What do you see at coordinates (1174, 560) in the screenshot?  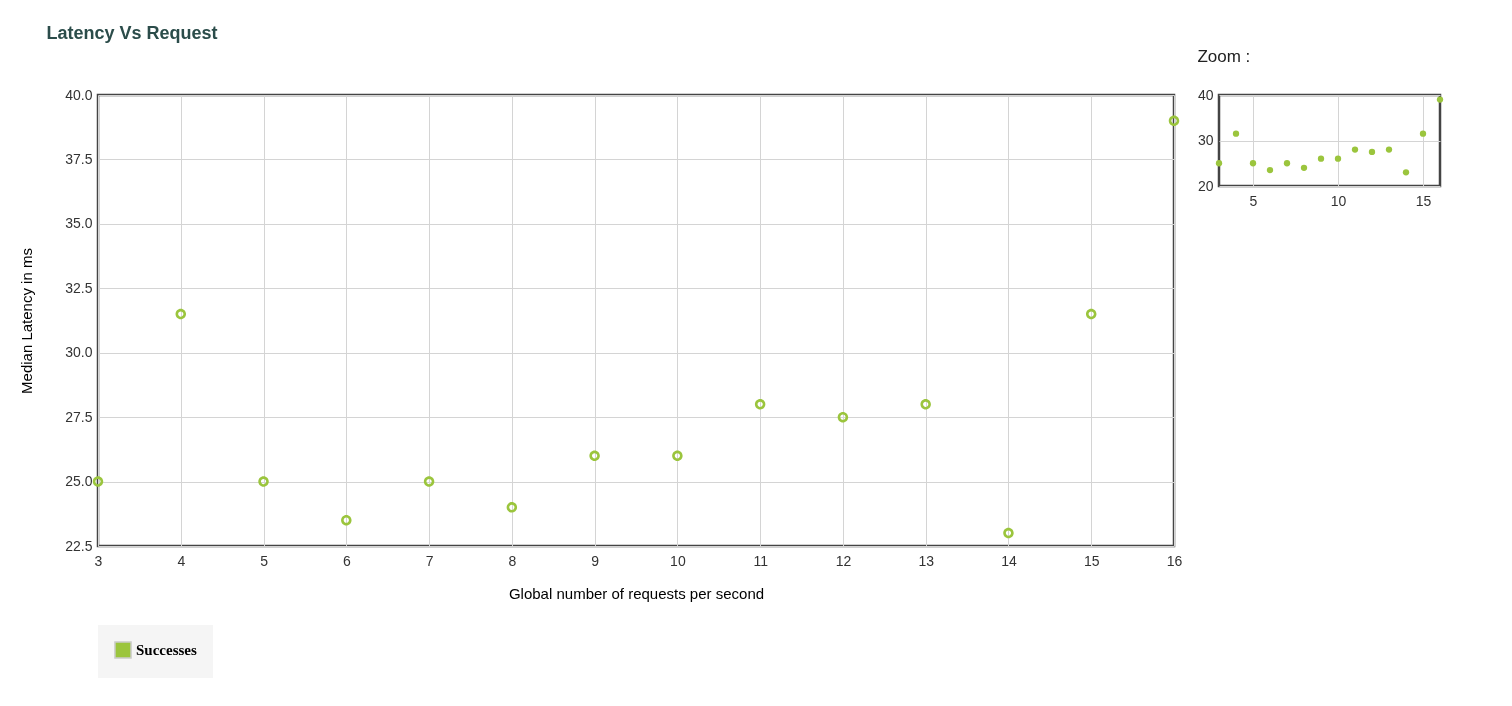 I see `x-tick-label: 16` at bounding box center [1174, 560].